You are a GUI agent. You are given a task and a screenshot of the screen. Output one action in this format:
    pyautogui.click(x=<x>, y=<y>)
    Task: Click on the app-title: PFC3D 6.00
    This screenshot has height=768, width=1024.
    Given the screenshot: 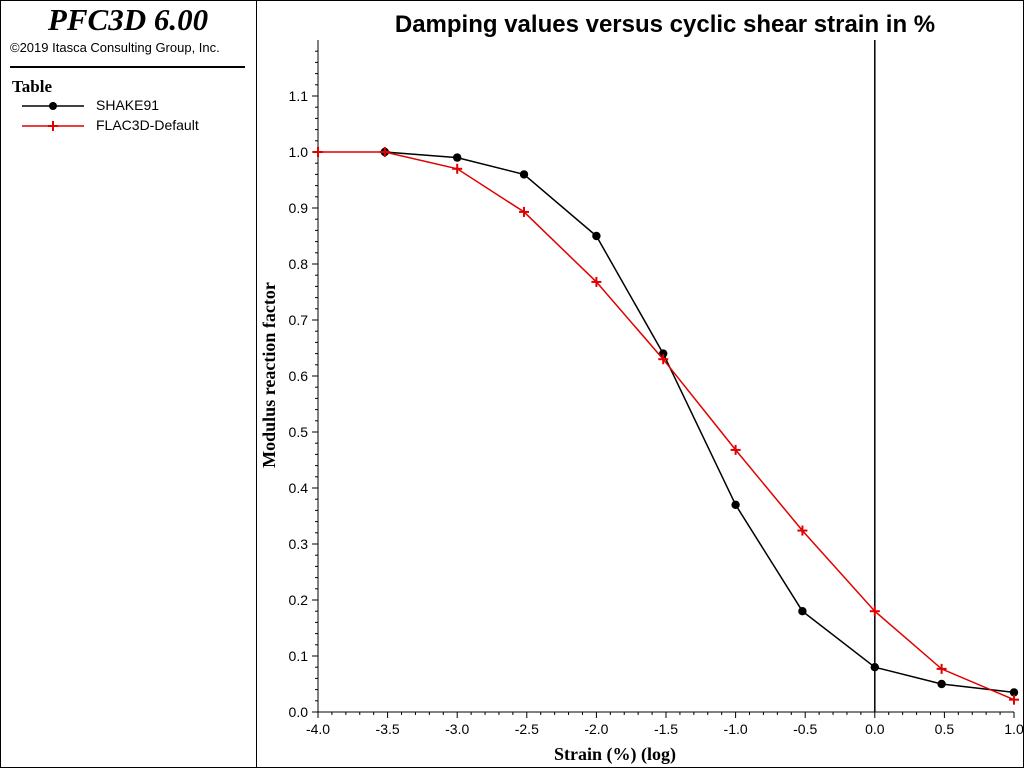 What is the action you would take?
    pyautogui.click(x=128, y=19)
    